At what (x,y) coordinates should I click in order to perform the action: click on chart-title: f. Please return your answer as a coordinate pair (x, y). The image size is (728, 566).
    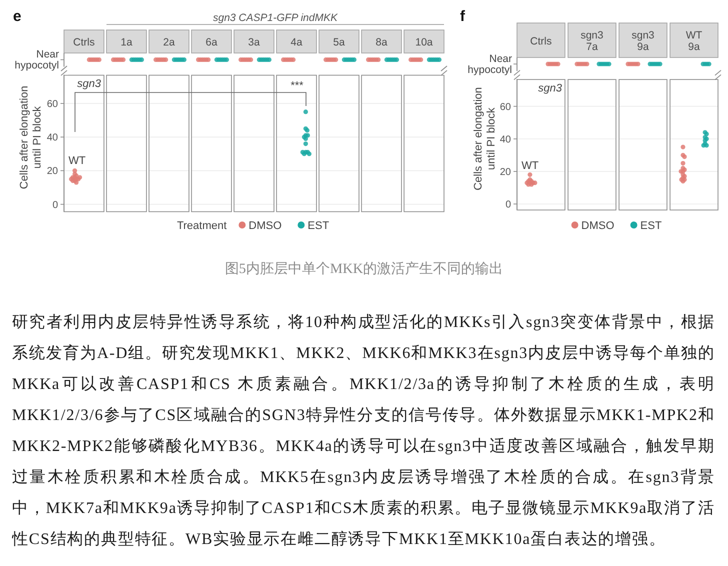
    Looking at the image, I should click on (463, 16).